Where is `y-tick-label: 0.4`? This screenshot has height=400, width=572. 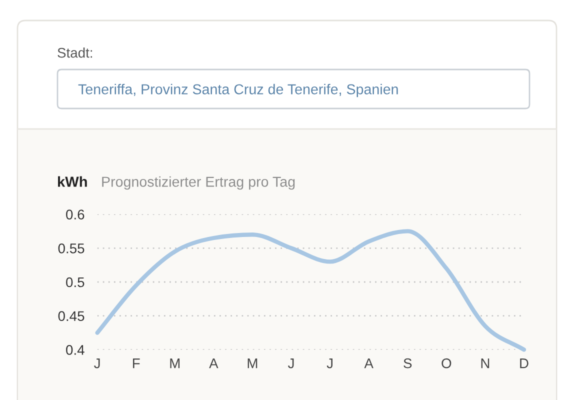 y-tick-label: 0.4 is located at coordinates (75, 350).